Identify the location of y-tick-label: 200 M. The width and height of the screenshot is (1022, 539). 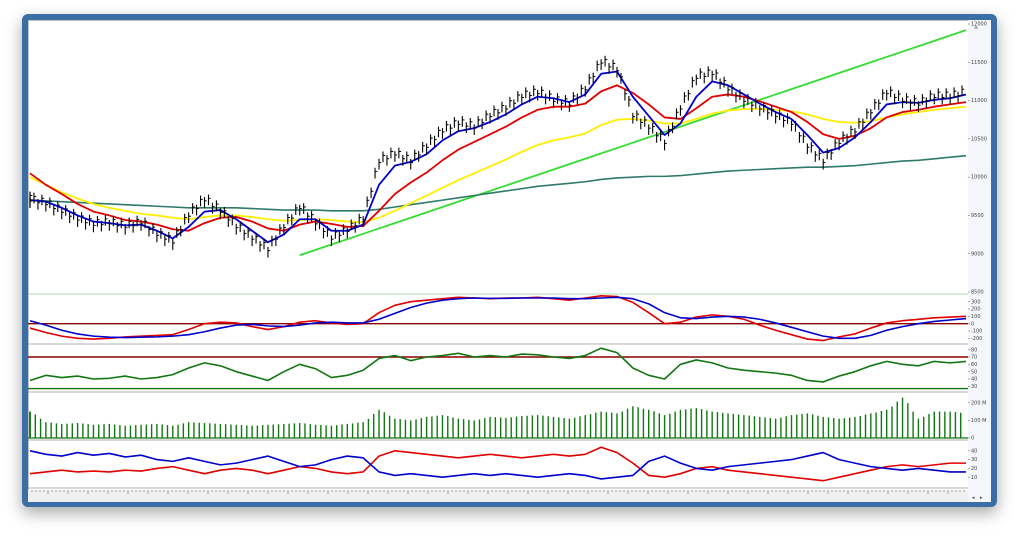
(978, 403).